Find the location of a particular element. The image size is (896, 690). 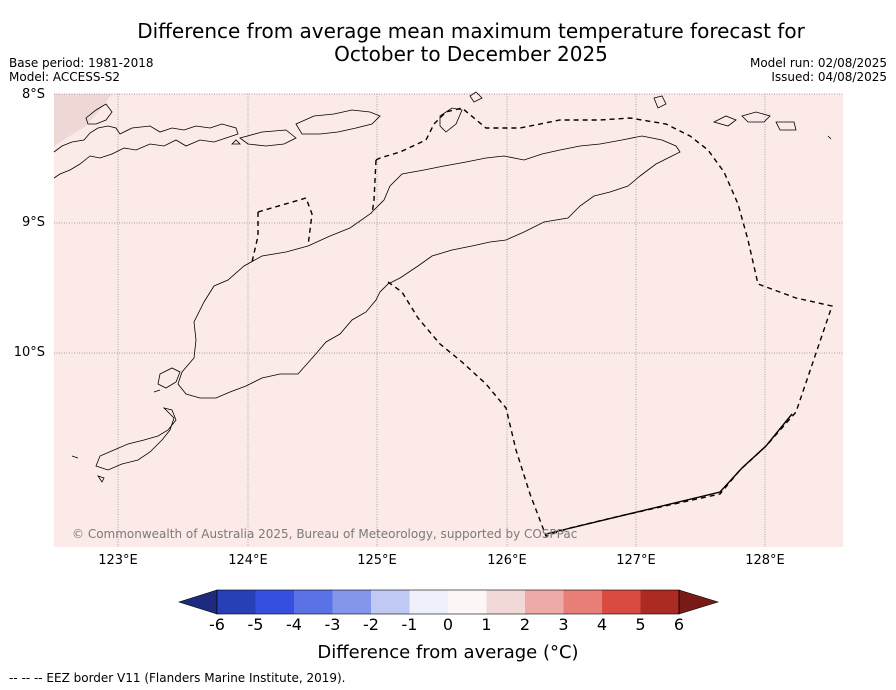

base-period: Base period: 1981-2018 is located at coordinates (81, 63).